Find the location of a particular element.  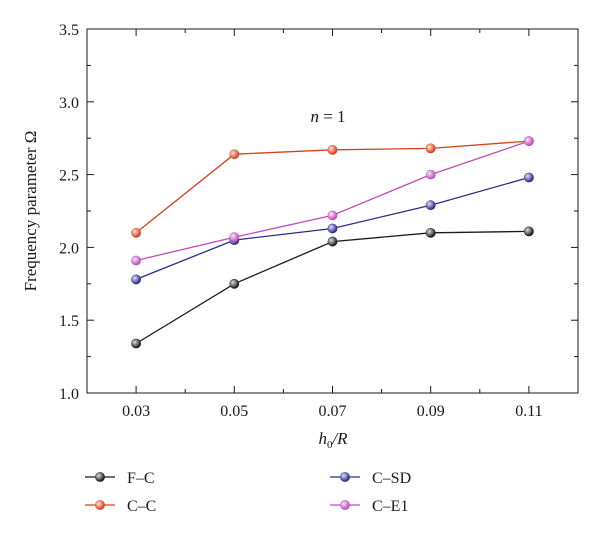

legend-item: C–SD is located at coordinates (370, 478).